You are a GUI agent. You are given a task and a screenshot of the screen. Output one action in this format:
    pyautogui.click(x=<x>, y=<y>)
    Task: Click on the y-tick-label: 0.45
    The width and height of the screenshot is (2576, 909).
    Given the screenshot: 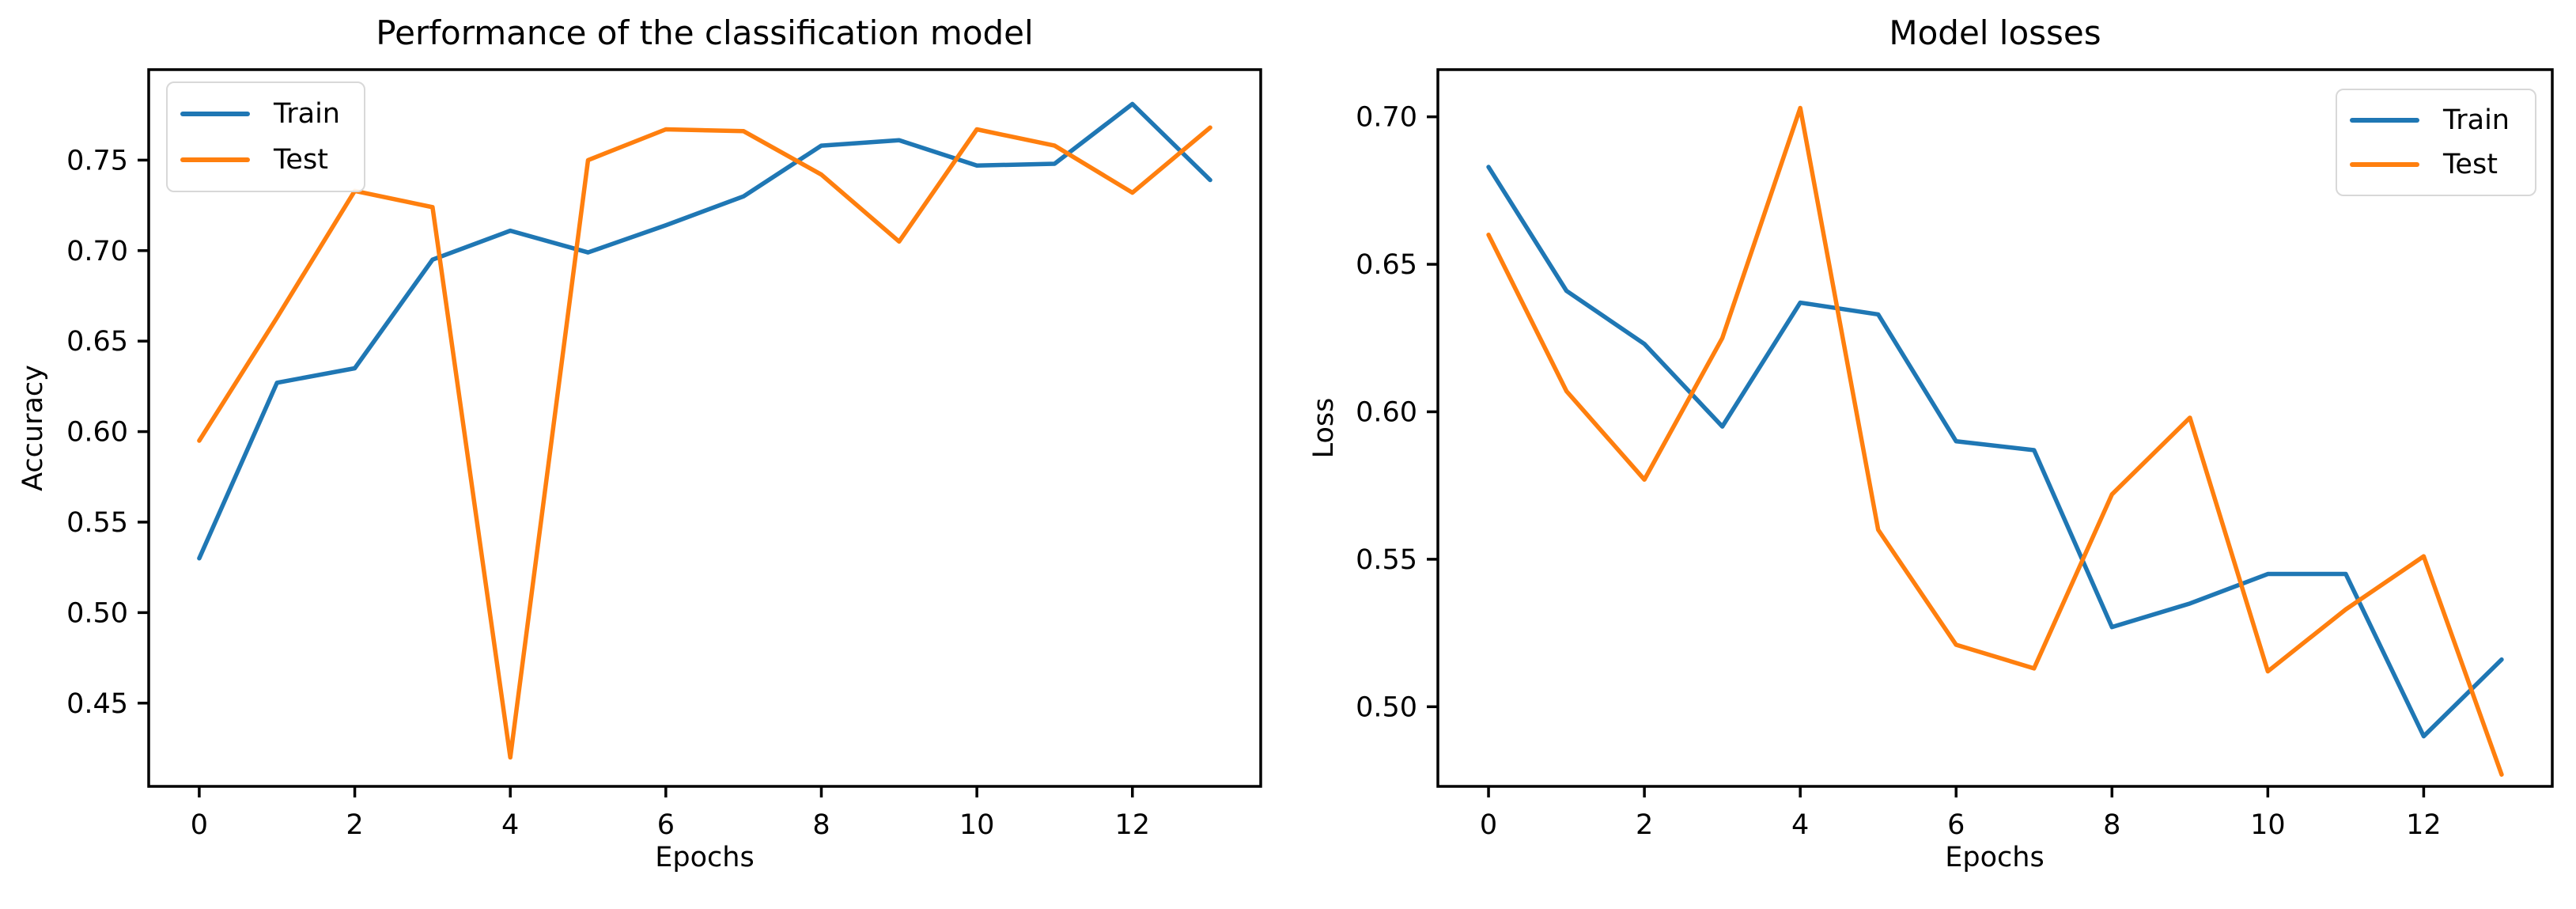 What is the action you would take?
    pyautogui.click(x=97, y=704)
    